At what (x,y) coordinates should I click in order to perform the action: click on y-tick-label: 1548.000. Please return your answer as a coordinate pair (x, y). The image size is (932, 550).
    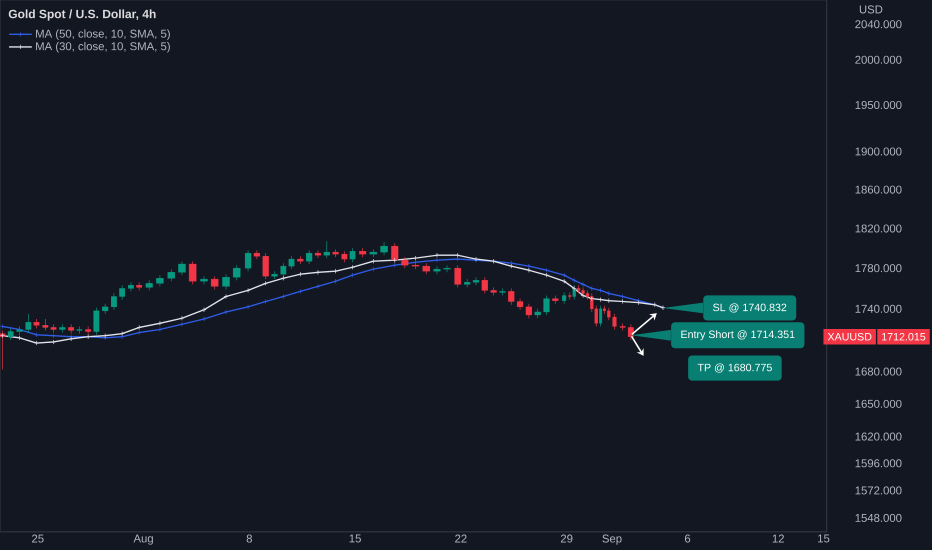
    Looking at the image, I should click on (879, 518).